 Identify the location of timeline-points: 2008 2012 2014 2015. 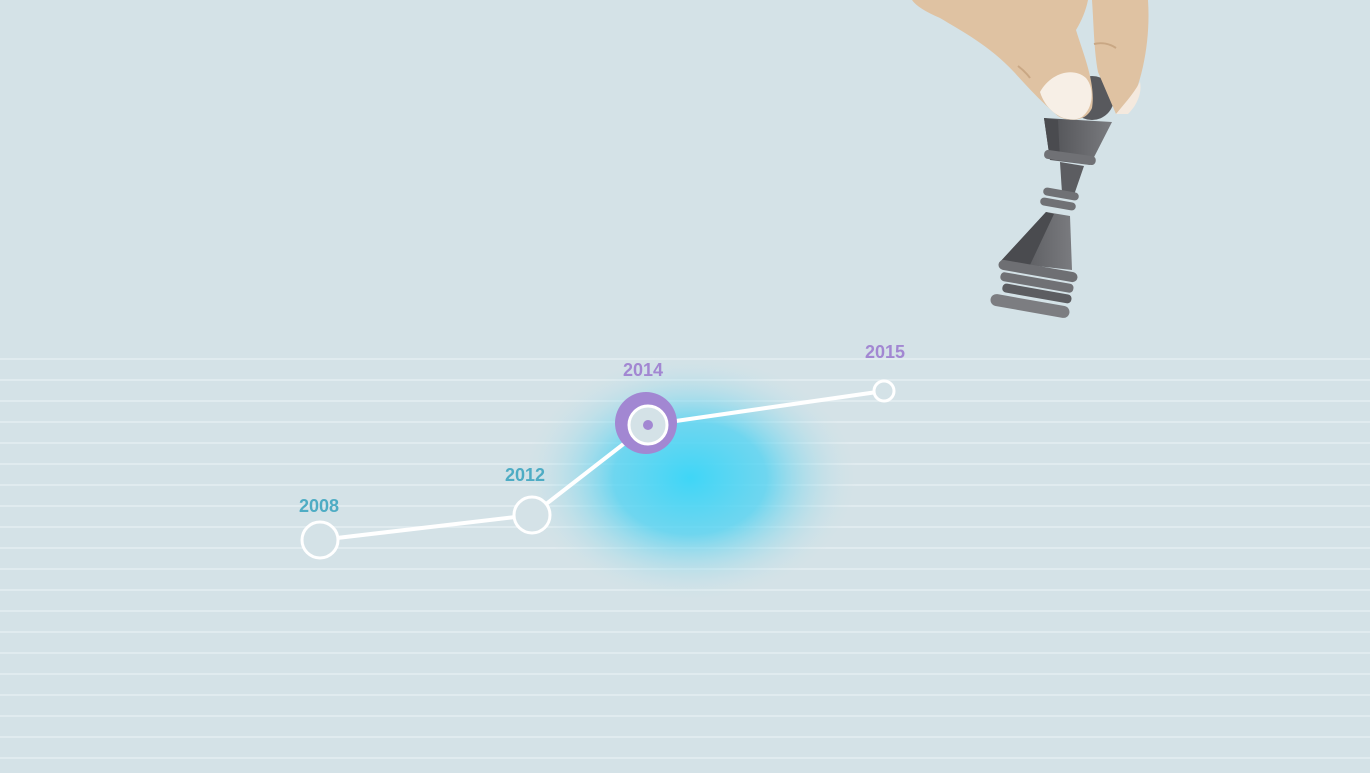
(602, 451).